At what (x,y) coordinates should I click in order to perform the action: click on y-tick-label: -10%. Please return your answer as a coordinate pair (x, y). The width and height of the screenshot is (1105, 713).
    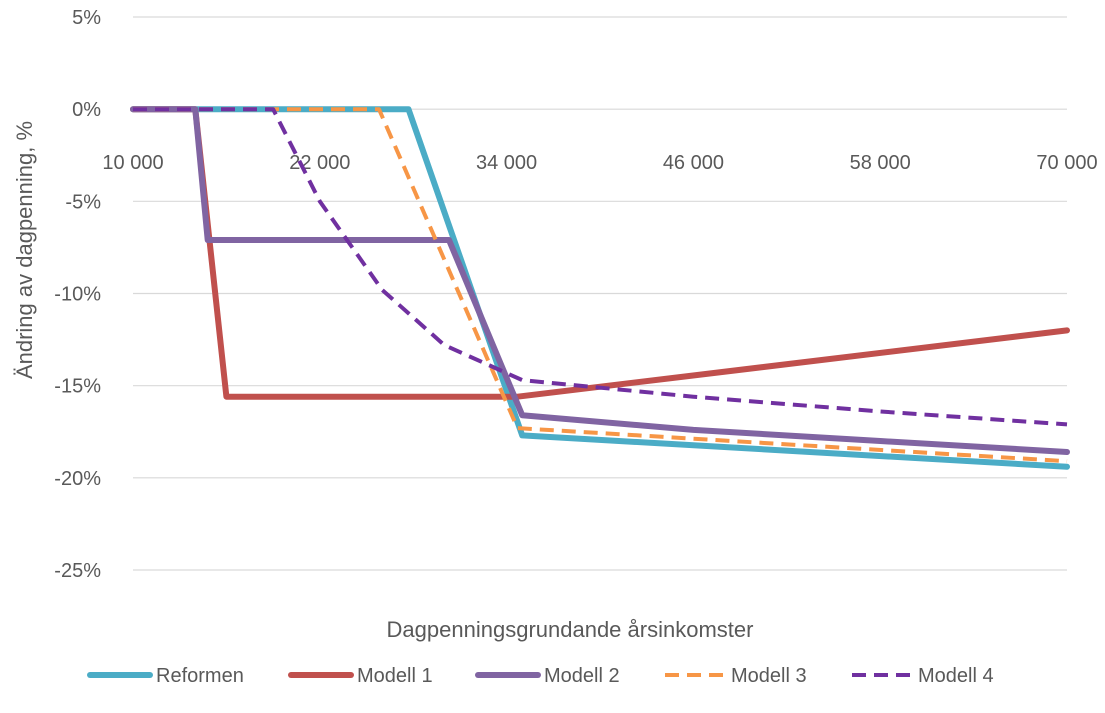
    Looking at the image, I should click on (77, 295).